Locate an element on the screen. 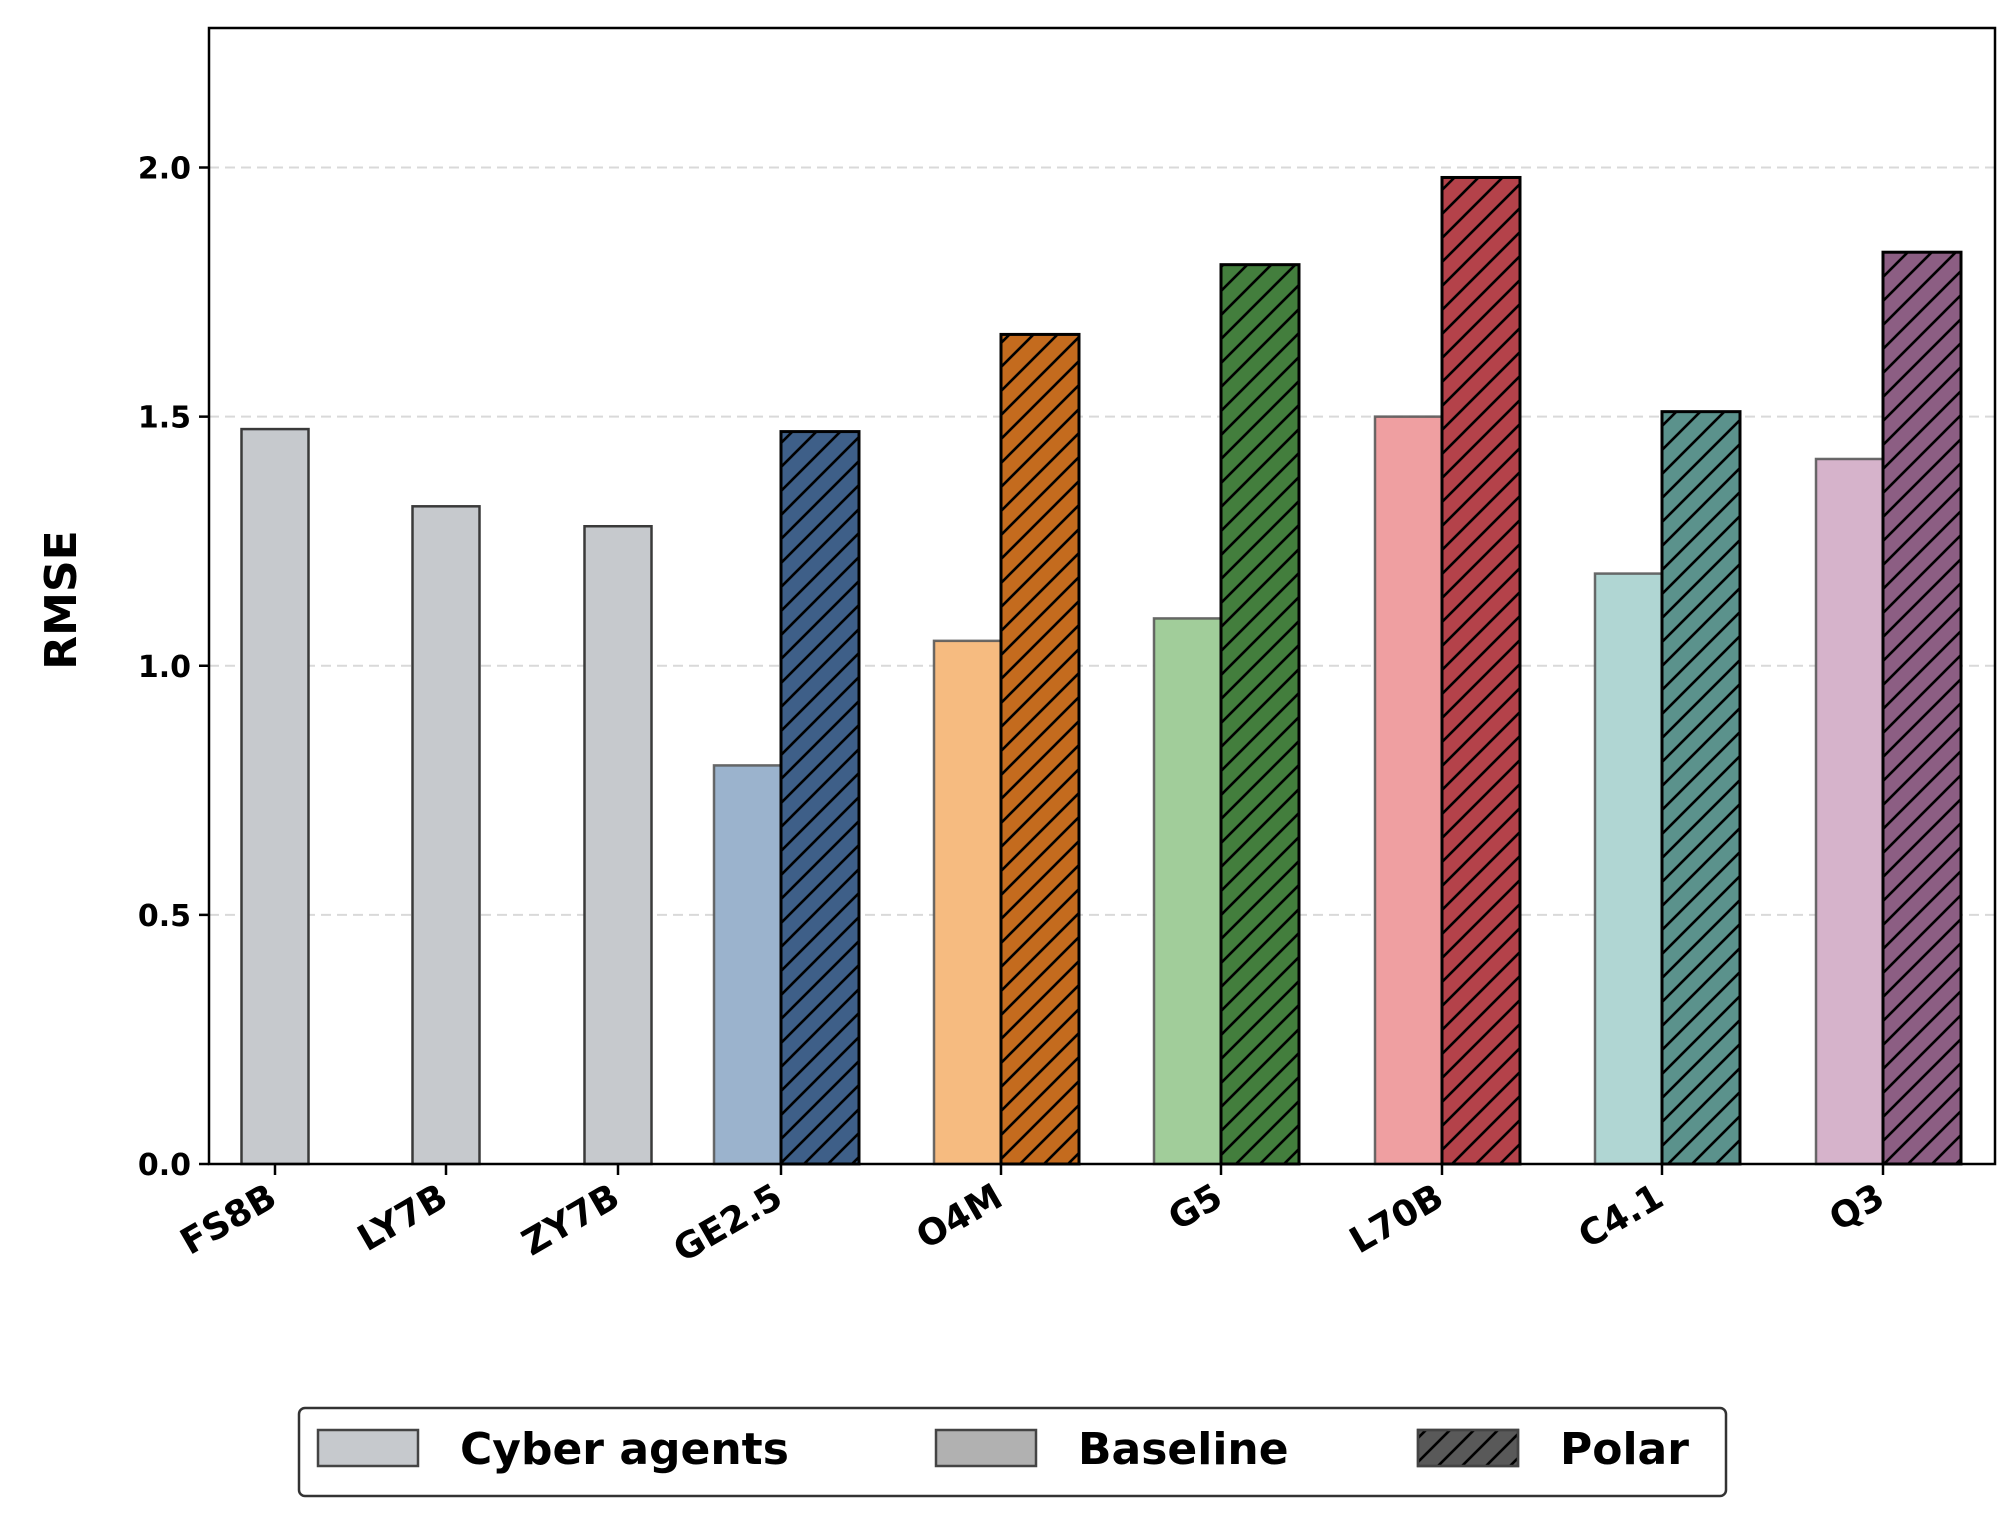 The height and width of the screenshot is (1518, 2012). y-axis-title: RMSE is located at coordinates (61, 599).